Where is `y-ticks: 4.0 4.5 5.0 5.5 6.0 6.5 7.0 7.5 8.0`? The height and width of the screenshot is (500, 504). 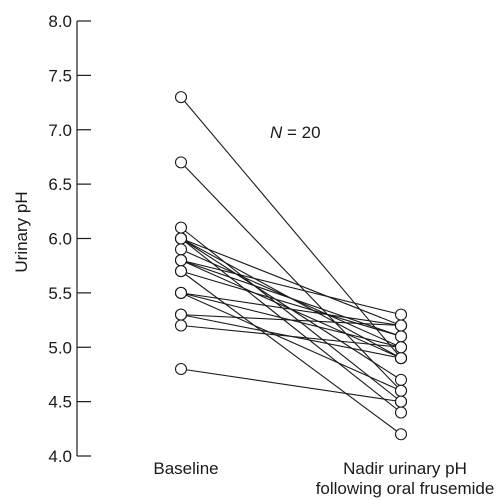
y-ticks: 4.0 4.5 5.0 5.5 6.0 6.5 7.0 7.5 8.0 is located at coordinates (69, 239).